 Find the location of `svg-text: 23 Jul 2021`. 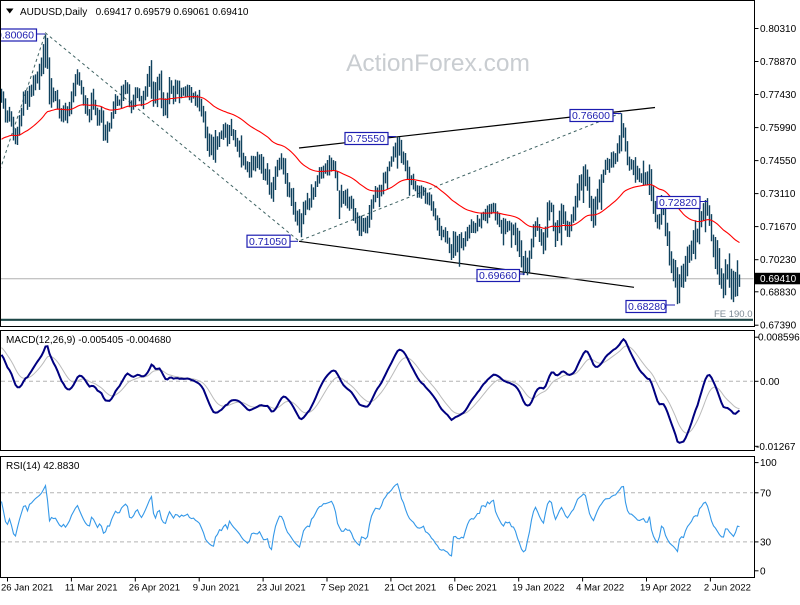

svg-text: 23 Jul 2021 is located at coordinates (281, 588).